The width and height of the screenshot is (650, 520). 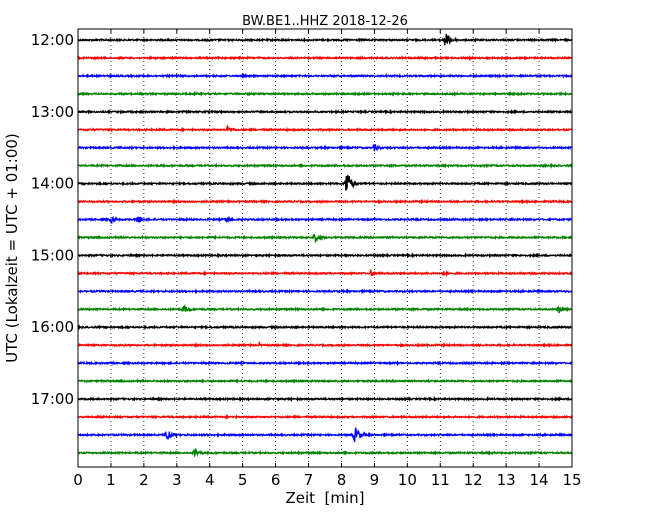 What do you see at coordinates (325, 21) in the screenshot?
I see `chart-title: BW.BE1..HHZ 2018-12-26` at bounding box center [325, 21].